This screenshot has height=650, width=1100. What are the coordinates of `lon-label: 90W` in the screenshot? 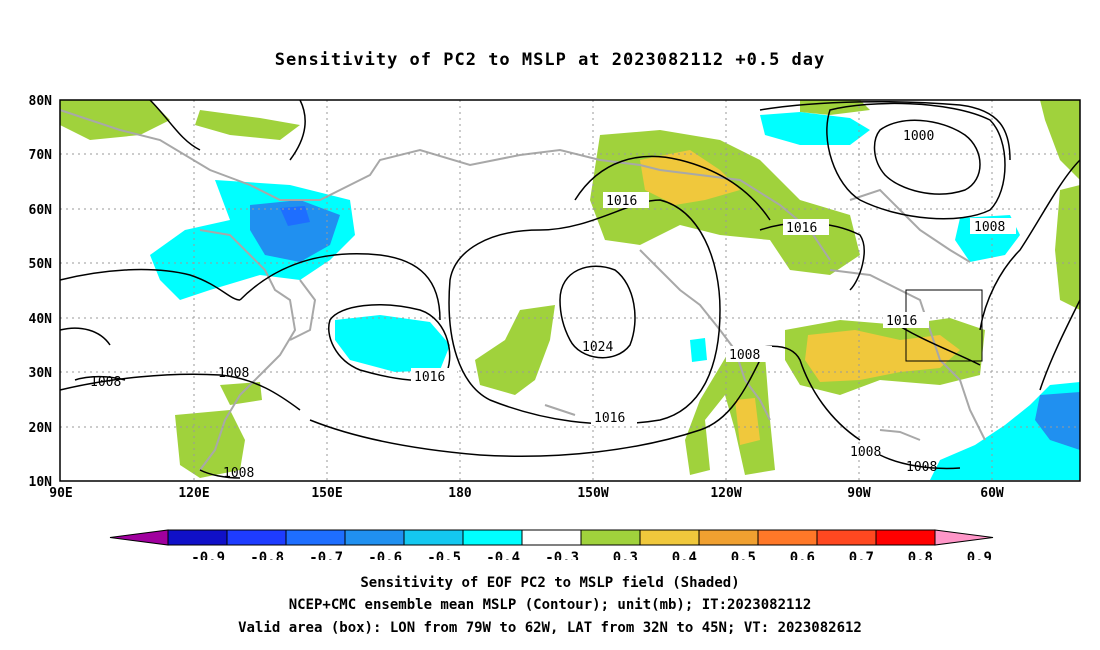 It's located at (859, 493).